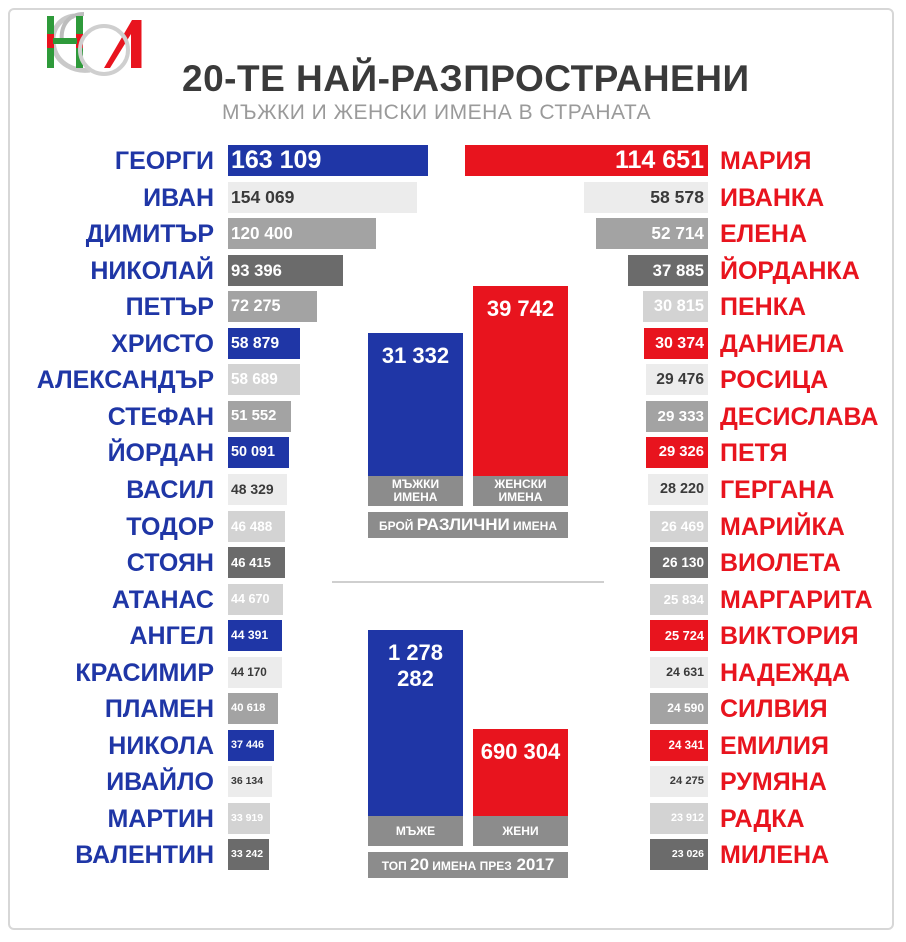 This screenshot has width=906, height=942. Describe the element at coordinates (251, 563) in the screenshot. I see `male-value-label: 46 415` at that location.